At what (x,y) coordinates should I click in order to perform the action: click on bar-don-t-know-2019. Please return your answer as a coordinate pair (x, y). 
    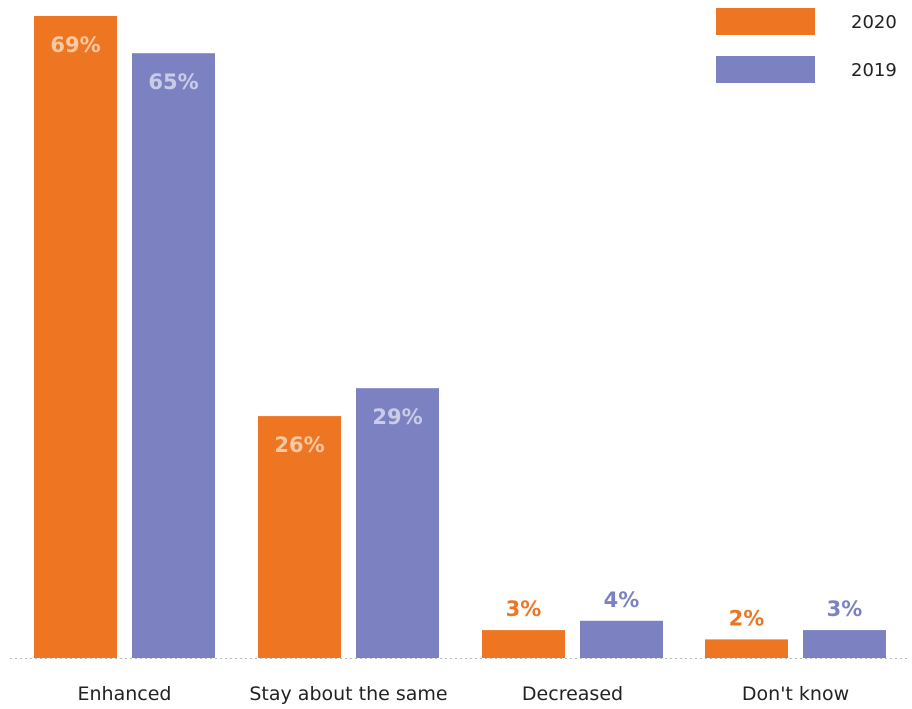
    Looking at the image, I should click on (844, 644).